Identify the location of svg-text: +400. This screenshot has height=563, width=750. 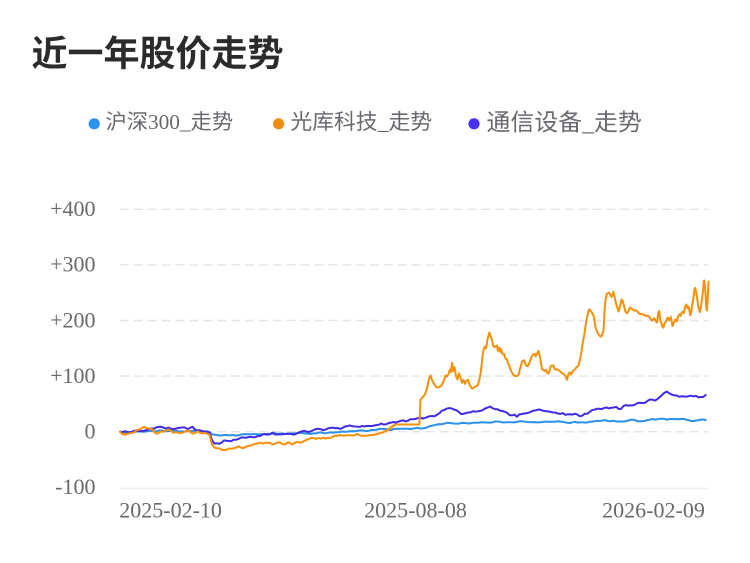
(72, 208).